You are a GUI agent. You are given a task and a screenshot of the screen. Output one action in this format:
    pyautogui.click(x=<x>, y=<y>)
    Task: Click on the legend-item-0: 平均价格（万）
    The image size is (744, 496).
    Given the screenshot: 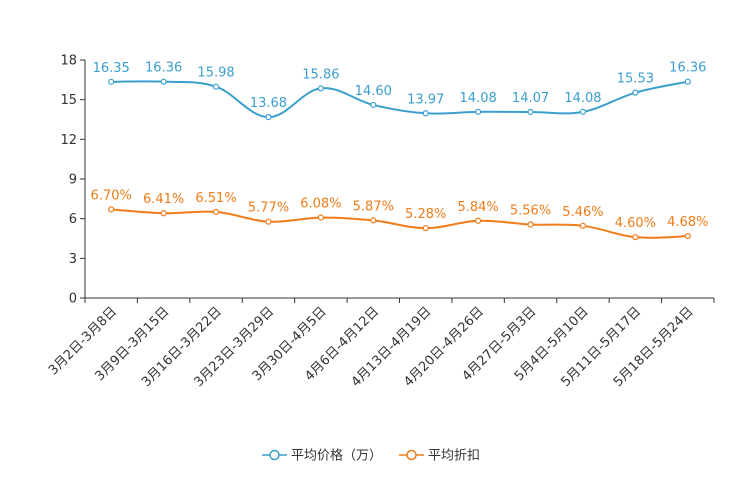 What is the action you would take?
    pyautogui.click(x=322, y=456)
    